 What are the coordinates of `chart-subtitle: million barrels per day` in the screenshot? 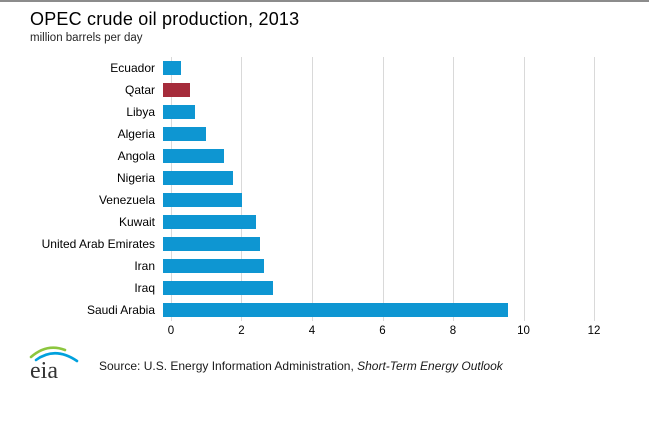 It's located at (86, 38).